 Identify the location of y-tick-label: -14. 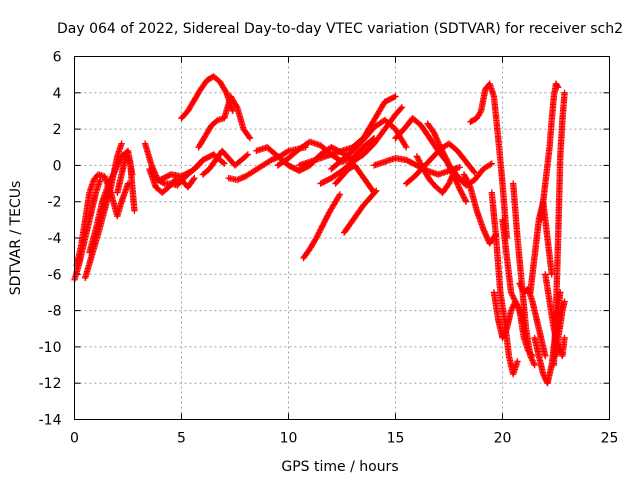
(50, 421).